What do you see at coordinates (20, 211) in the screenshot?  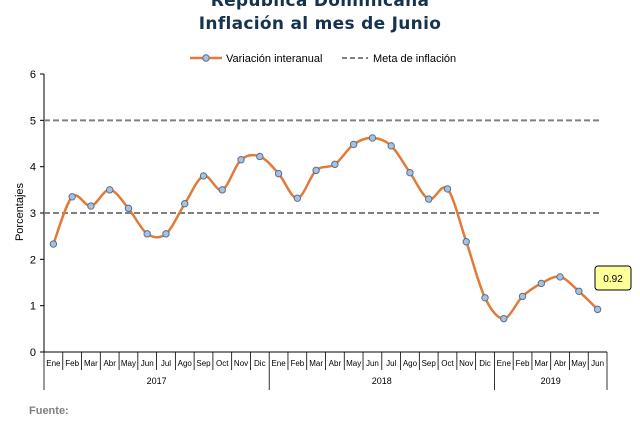 I see `y-axis-title: Porcentajes` at bounding box center [20, 211].